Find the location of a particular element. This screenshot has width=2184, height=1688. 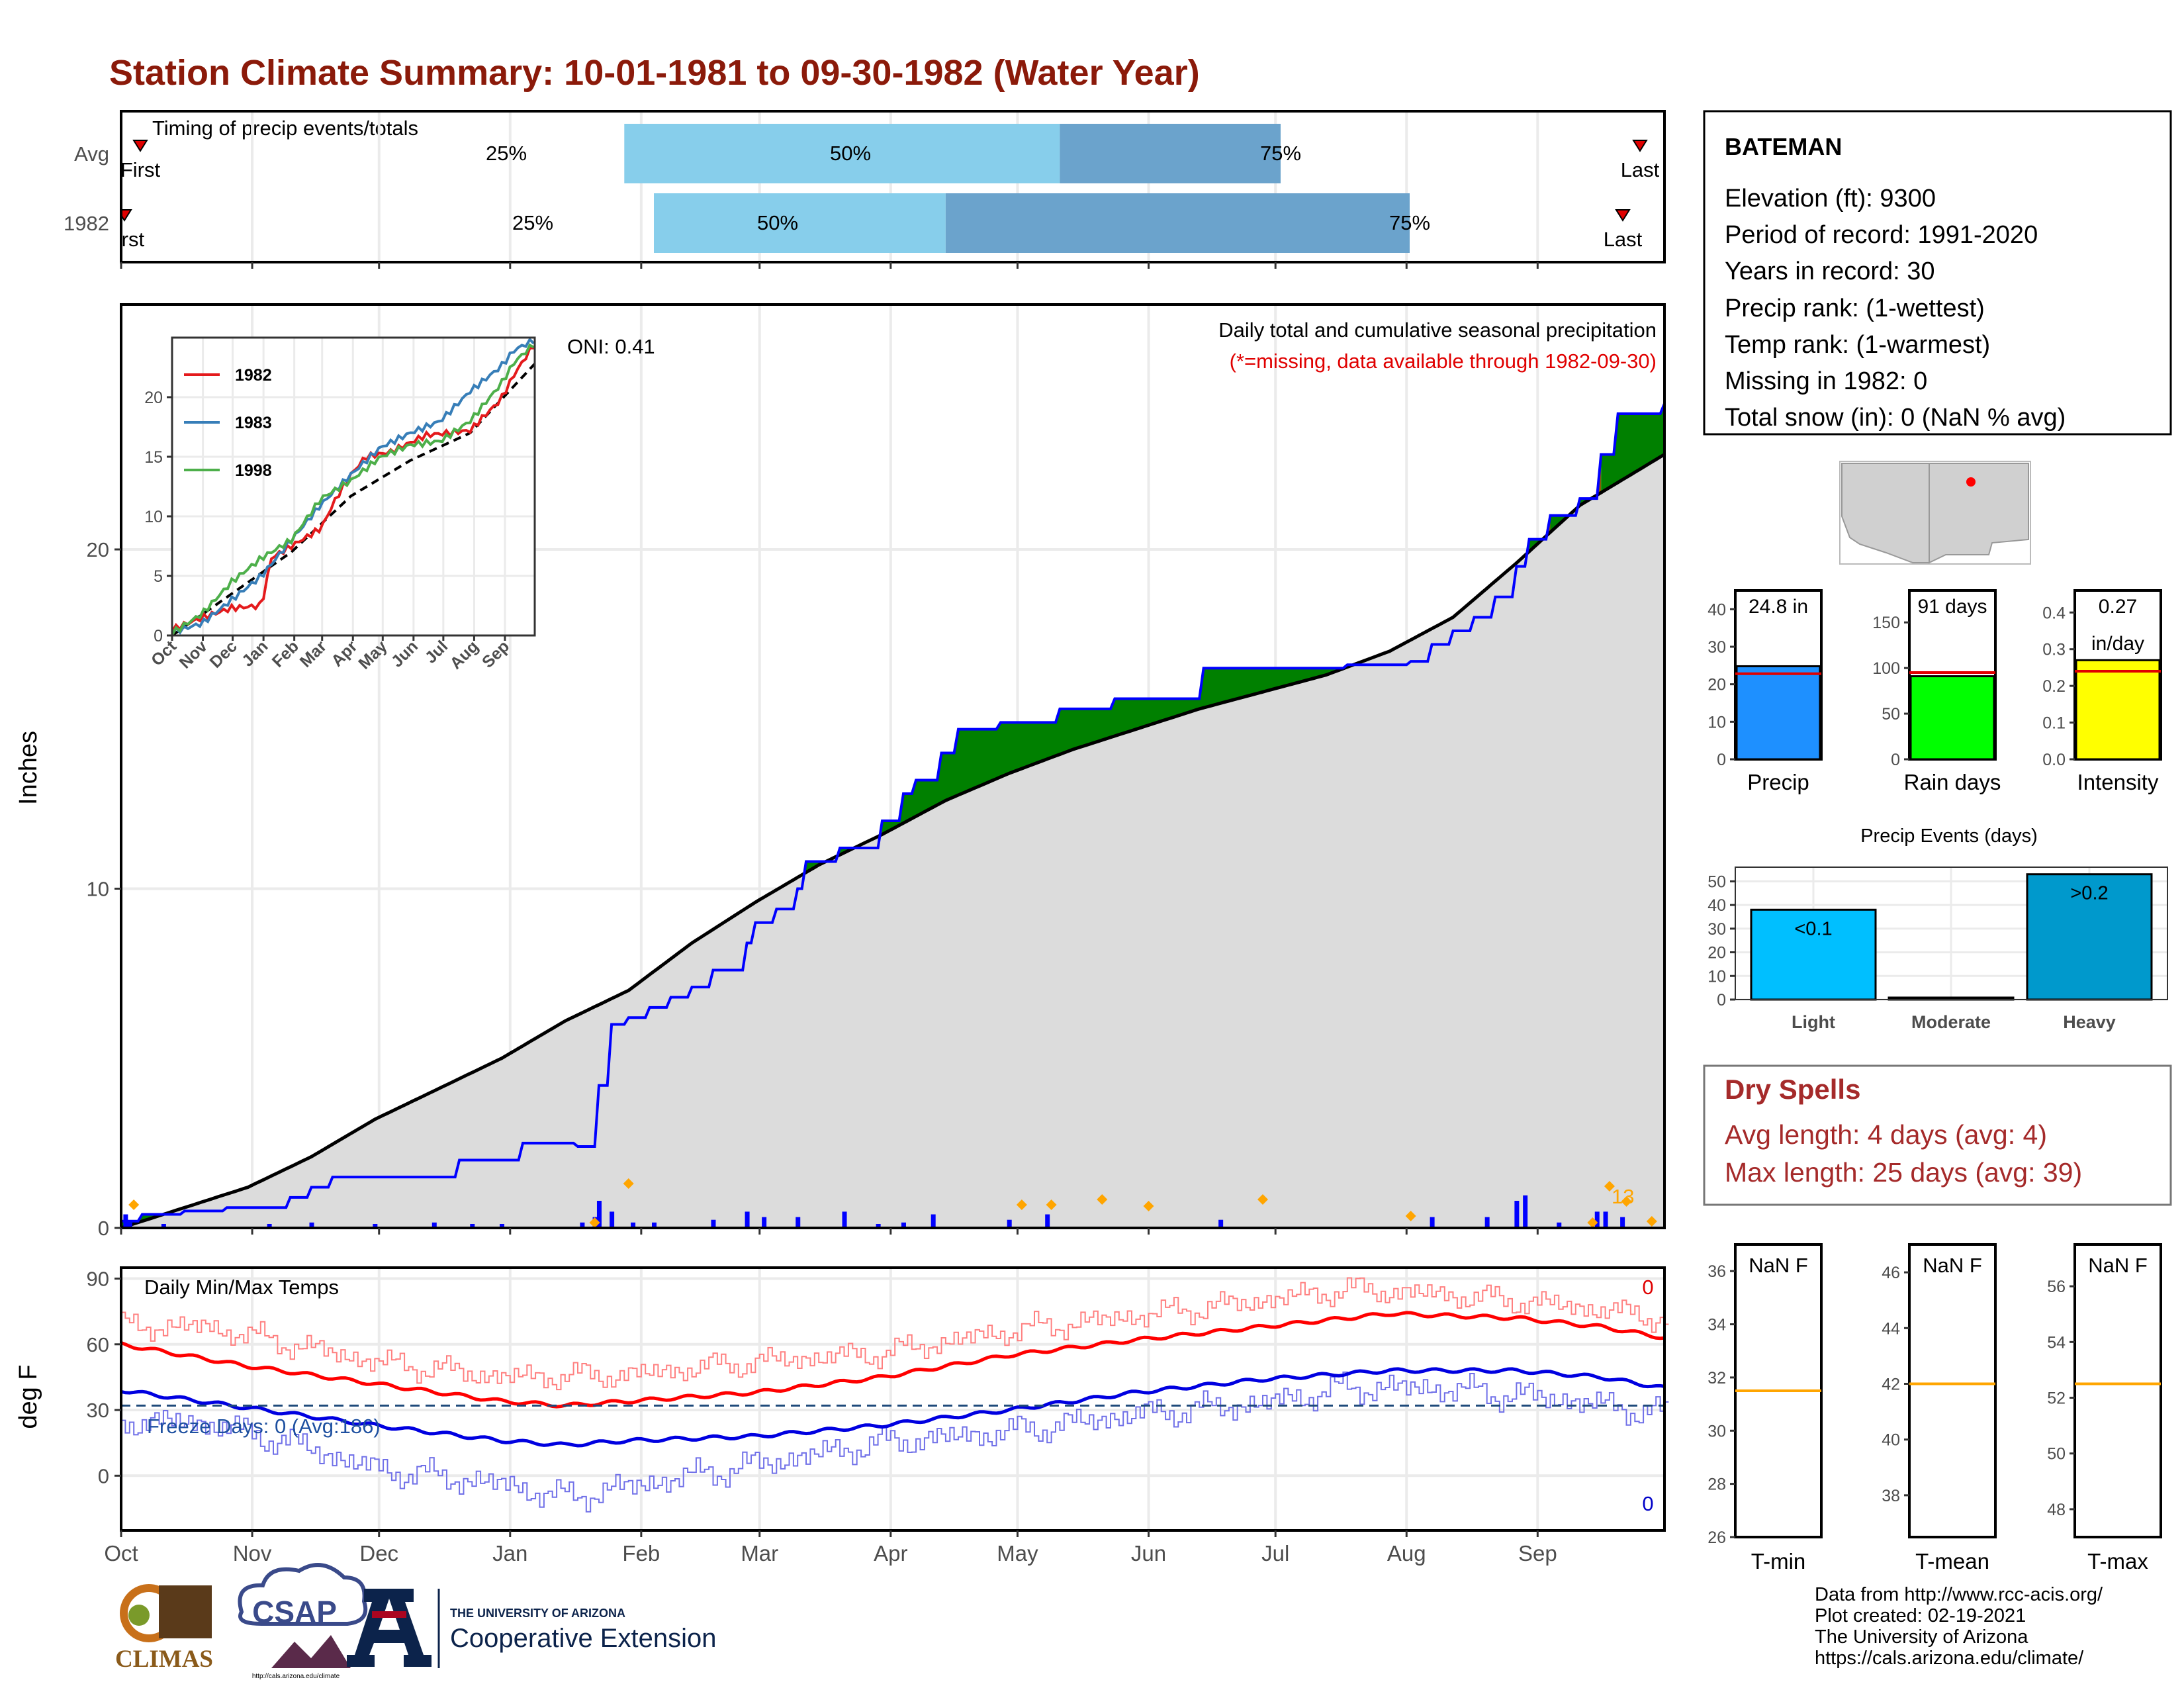

events-bar-heavy is located at coordinates (2089, 937).